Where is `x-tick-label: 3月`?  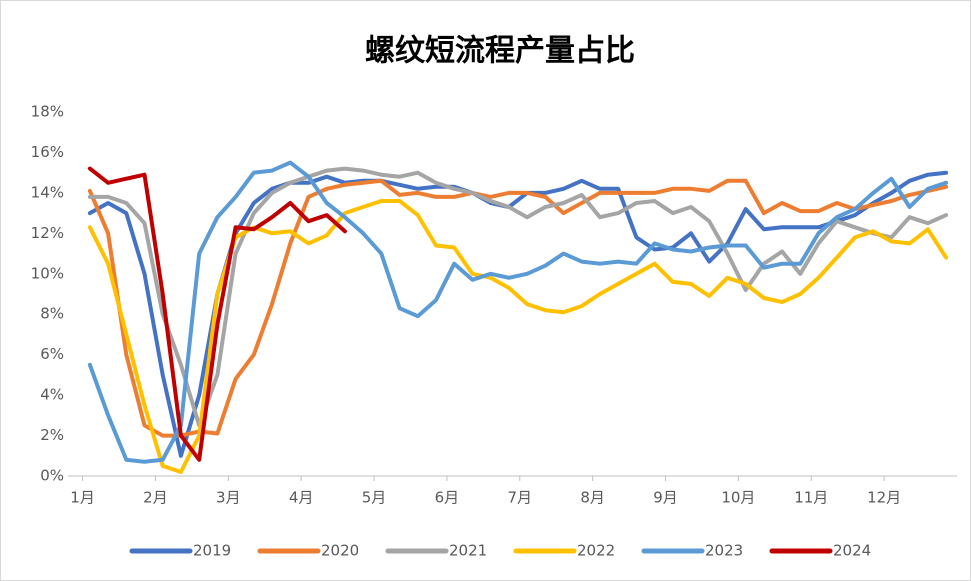
x-tick-label: 3月 is located at coordinates (228, 498).